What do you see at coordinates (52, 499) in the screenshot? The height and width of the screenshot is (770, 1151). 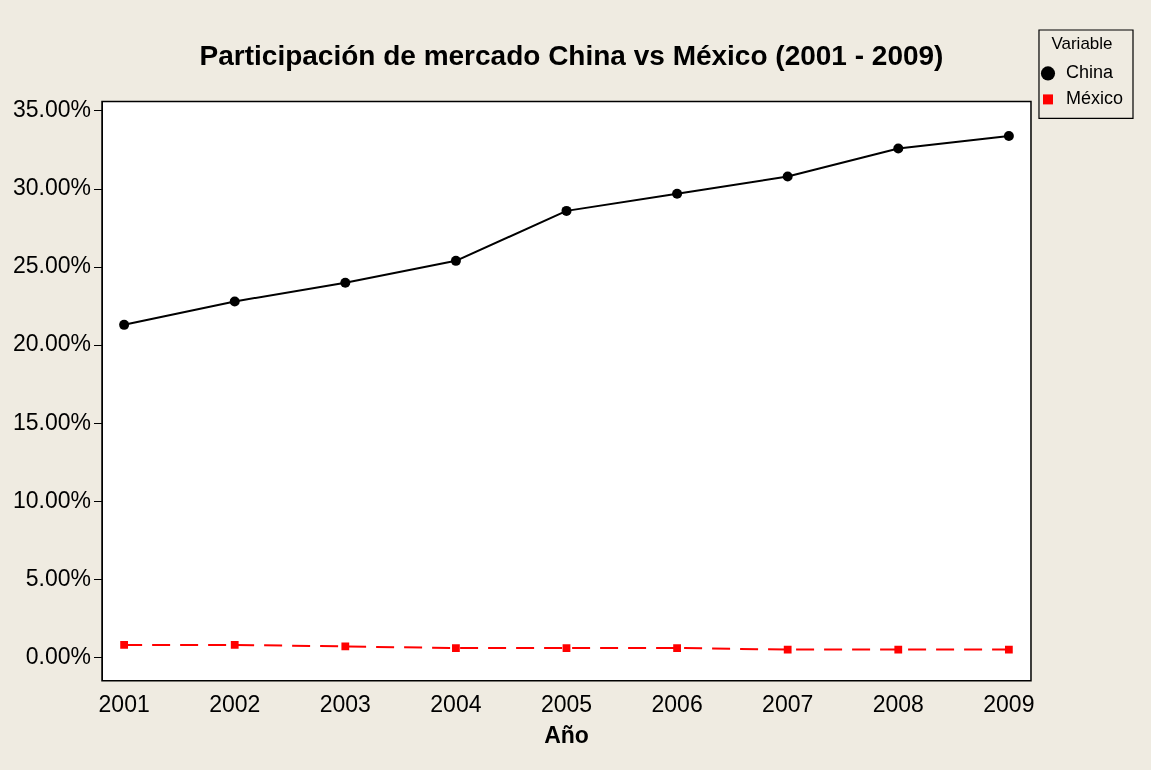 I see `y-tick-label: 10.00%` at bounding box center [52, 499].